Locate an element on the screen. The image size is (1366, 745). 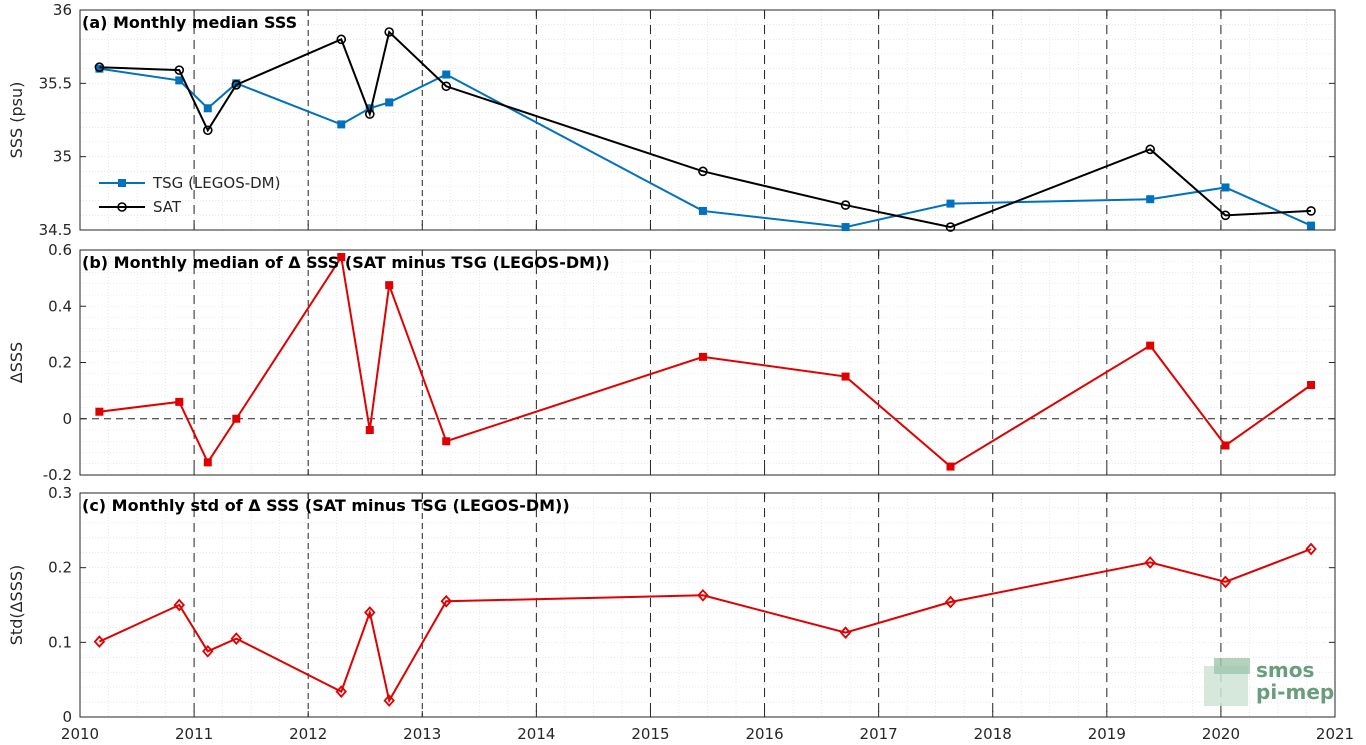
x-tick-label: 2010 is located at coordinates (80, 734).